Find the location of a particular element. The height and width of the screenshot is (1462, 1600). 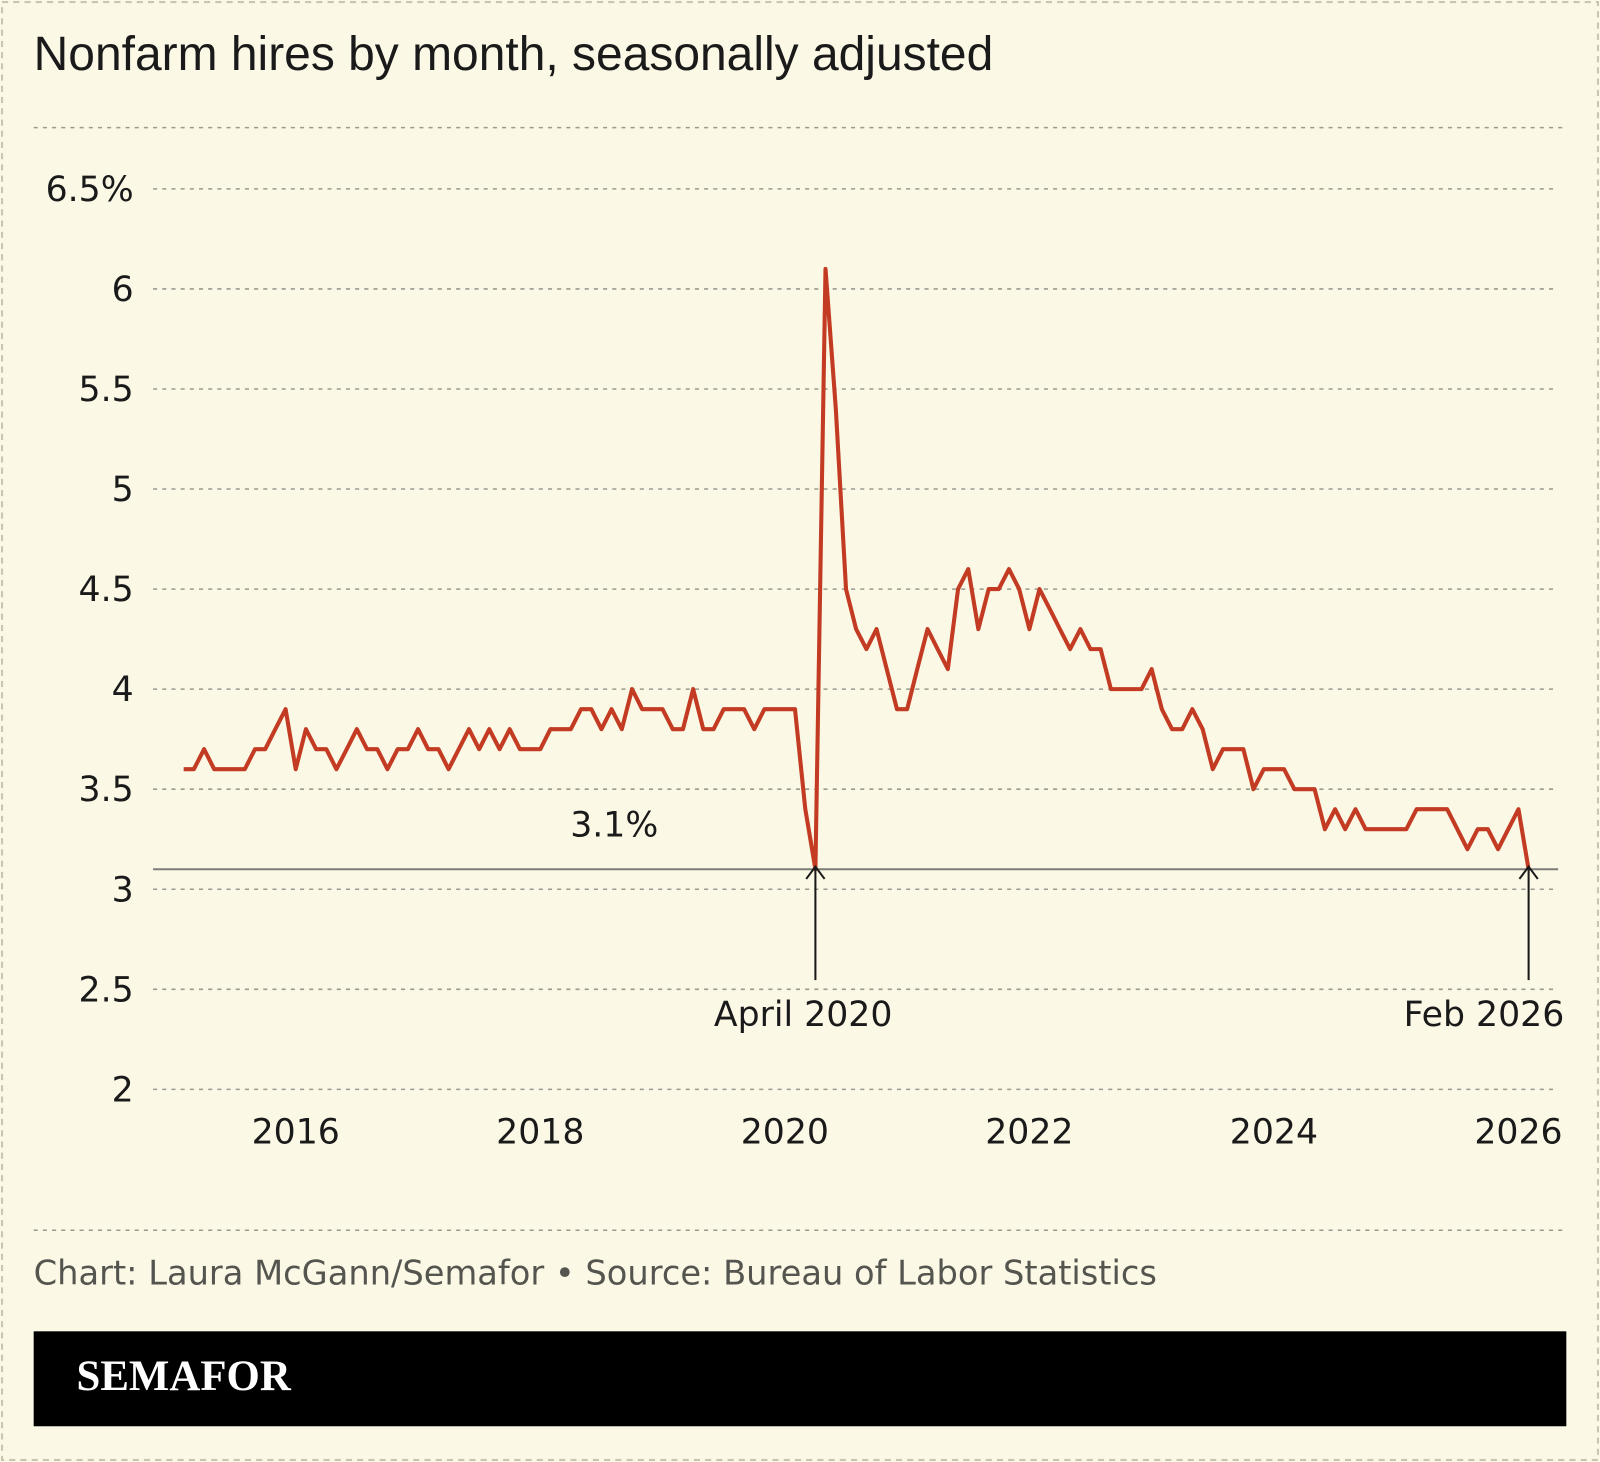

brand: SEMAFOR is located at coordinates (184, 1376).